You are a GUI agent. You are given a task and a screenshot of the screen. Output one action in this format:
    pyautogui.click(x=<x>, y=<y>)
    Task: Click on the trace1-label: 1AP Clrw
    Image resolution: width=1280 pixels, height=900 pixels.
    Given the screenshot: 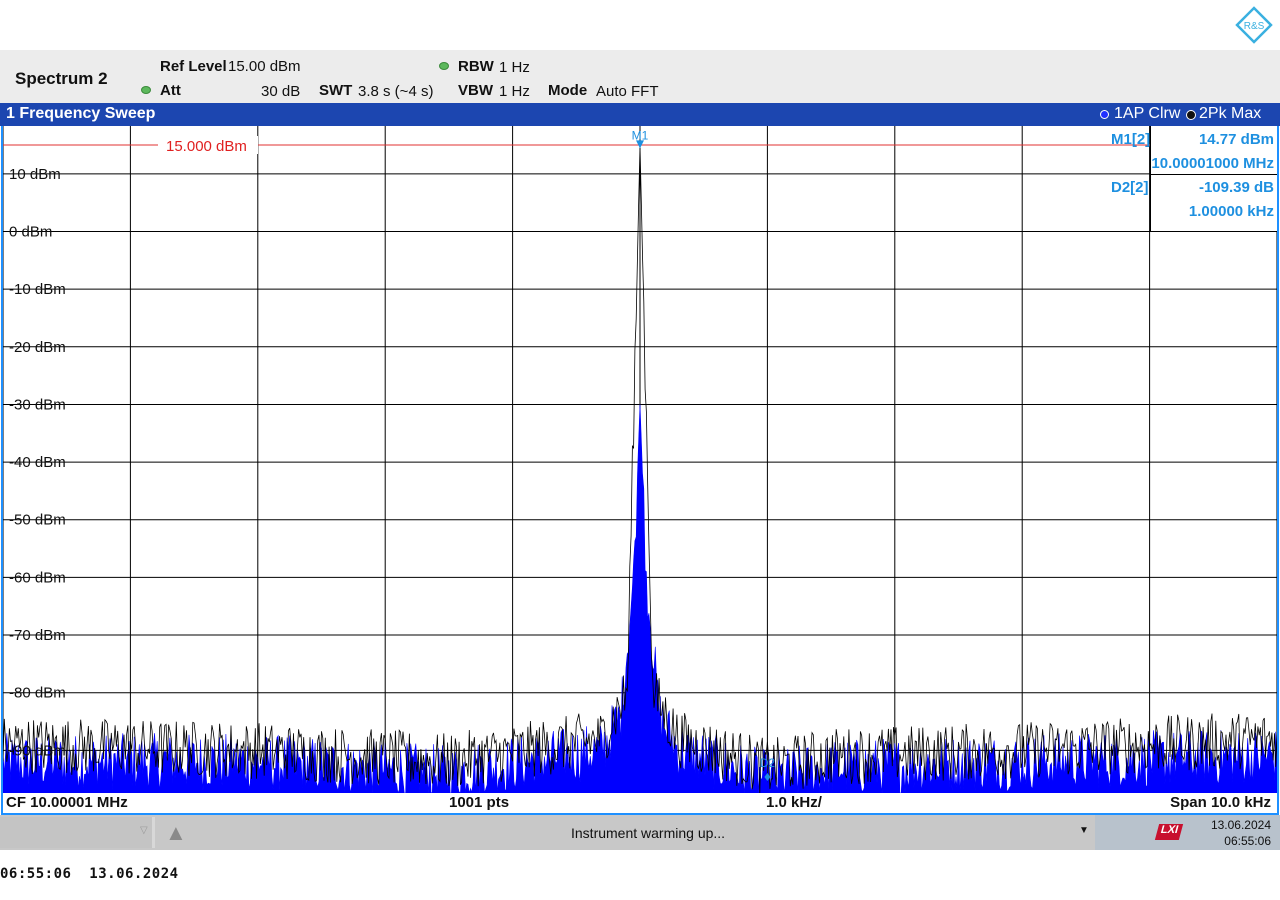 What is the action you would take?
    pyautogui.click(x=1147, y=113)
    